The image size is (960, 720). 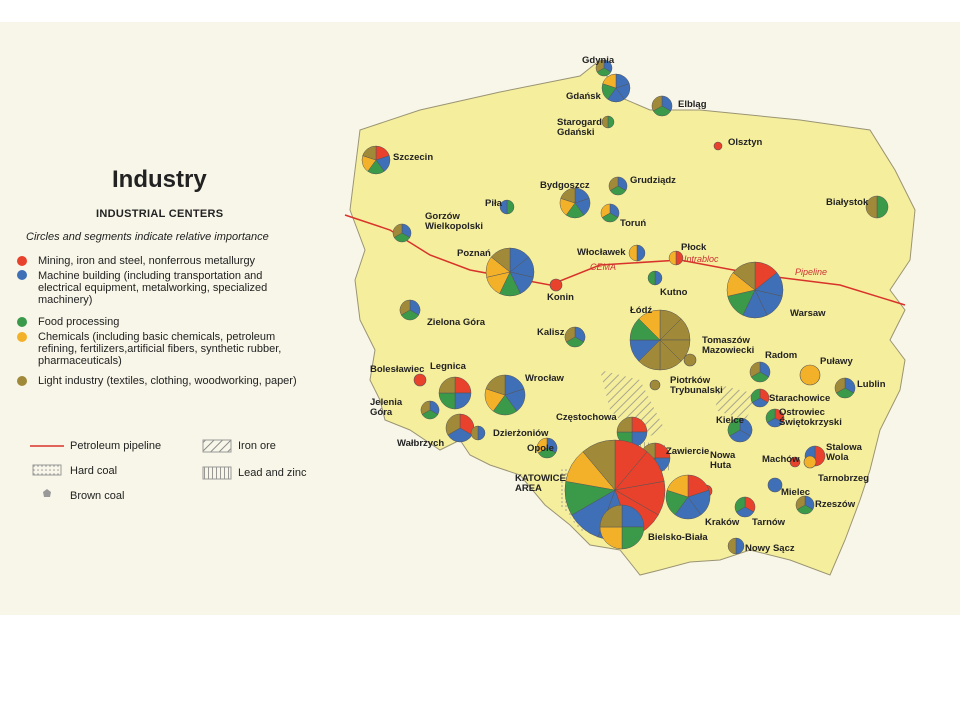 What do you see at coordinates (47, 470) in the screenshot?
I see `legend-hard-coal` at bounding box center [47, 470].